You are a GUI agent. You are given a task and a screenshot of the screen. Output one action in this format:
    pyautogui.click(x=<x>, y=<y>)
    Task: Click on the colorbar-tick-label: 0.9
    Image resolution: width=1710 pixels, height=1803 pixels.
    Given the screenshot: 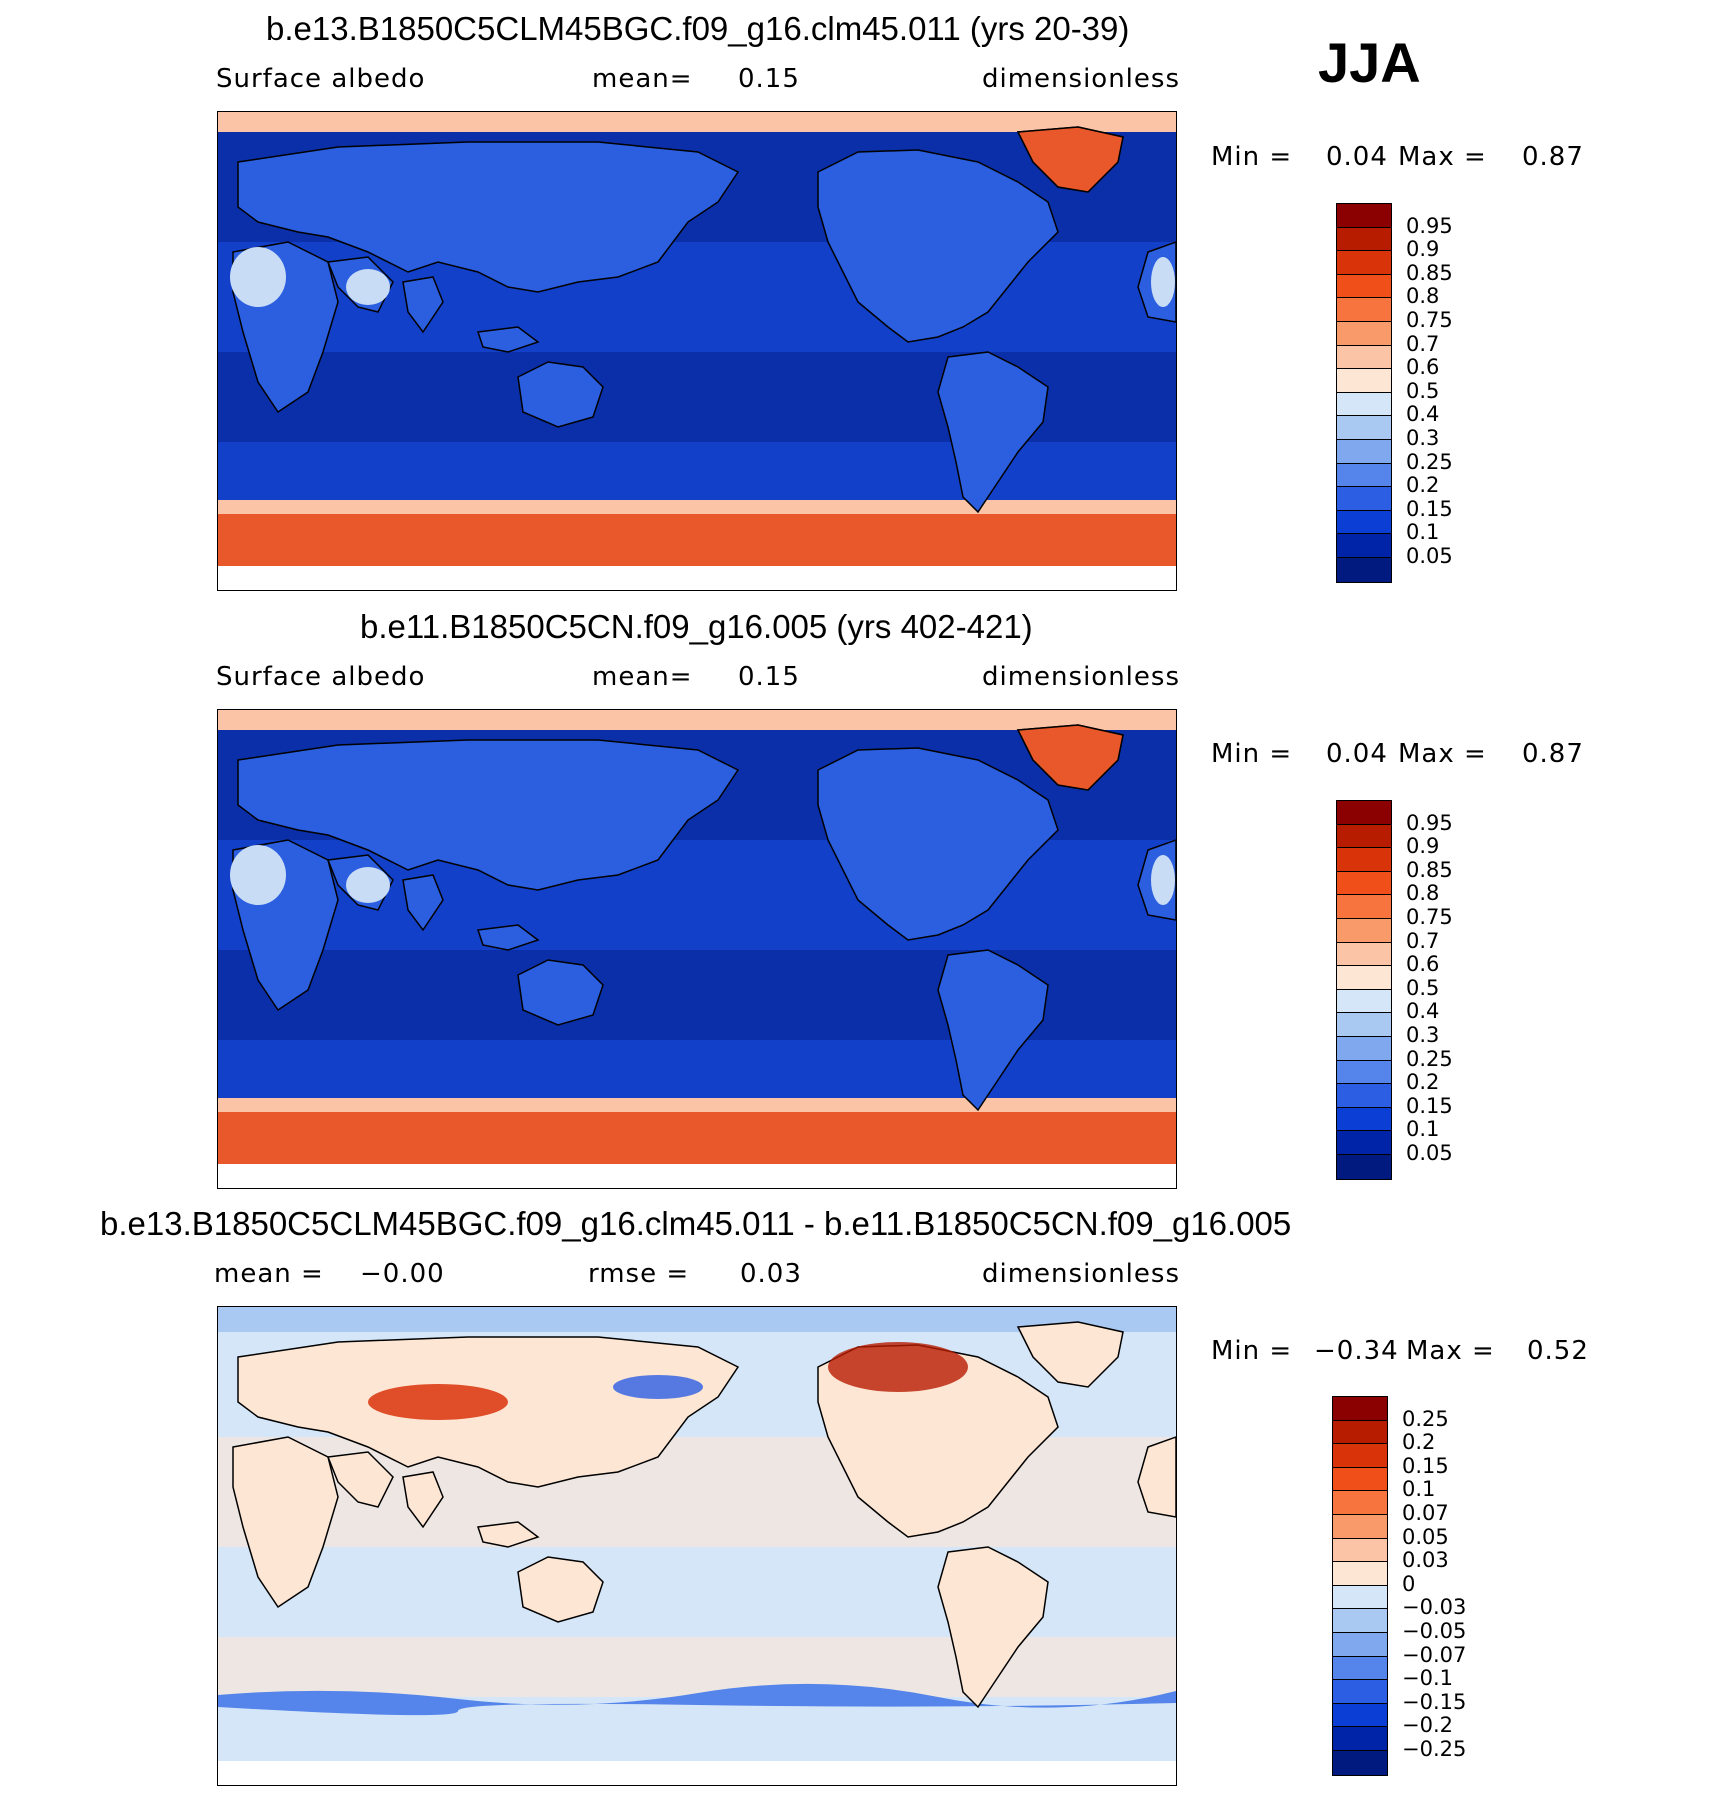 What is the action you would take?
    pyautogui.click(x=1423, y=249)
    